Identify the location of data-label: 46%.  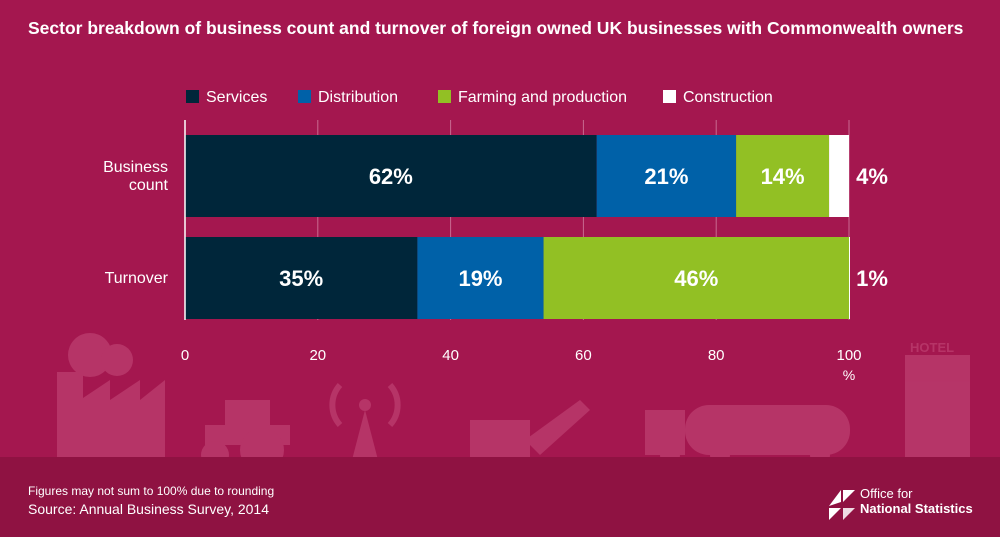
(696, 278).